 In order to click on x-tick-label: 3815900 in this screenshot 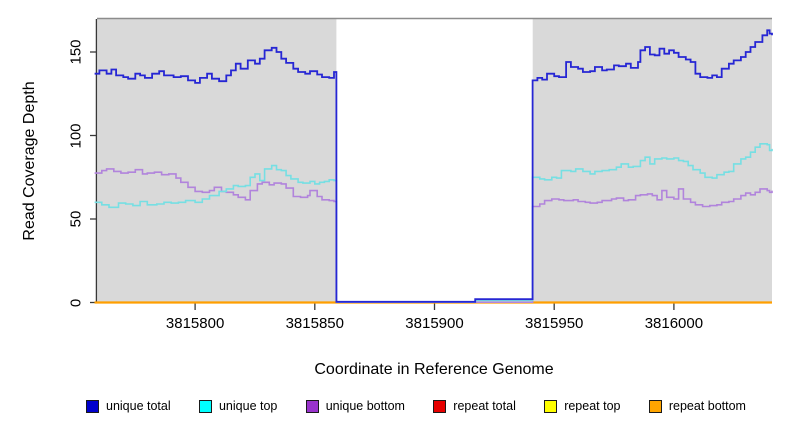, I will do `click(434, 323)`.